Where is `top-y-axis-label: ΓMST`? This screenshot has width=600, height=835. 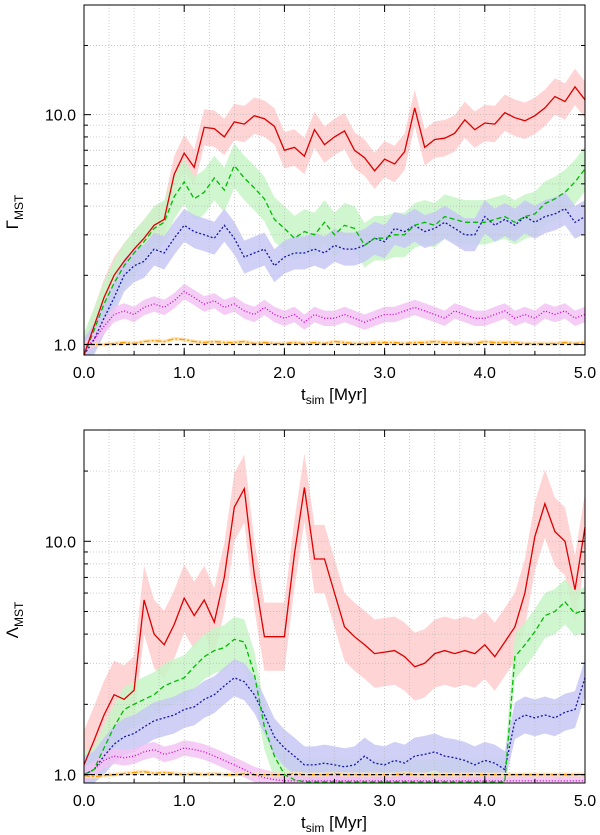 top-y-axis-label: ΓMST is located at coordinates (14, 211).